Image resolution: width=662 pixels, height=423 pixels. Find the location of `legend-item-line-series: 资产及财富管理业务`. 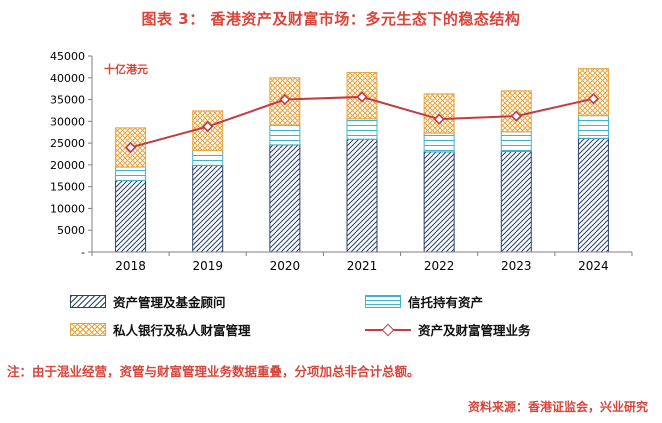

legend-item-line-series: 资产及财富管理业务 is located at coordinates (505, 329).